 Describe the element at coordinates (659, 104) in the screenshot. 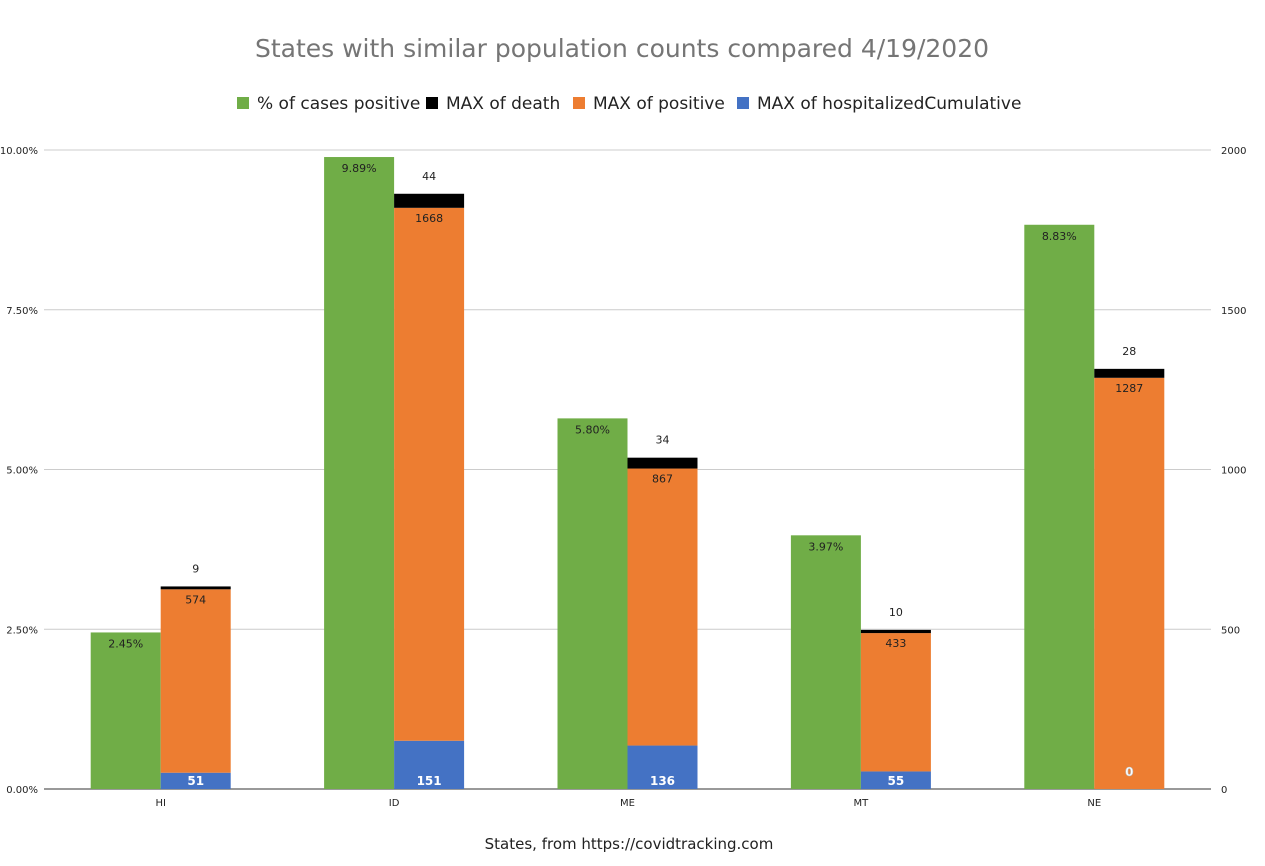

I see `legend-label: MAX of positive` at that location.